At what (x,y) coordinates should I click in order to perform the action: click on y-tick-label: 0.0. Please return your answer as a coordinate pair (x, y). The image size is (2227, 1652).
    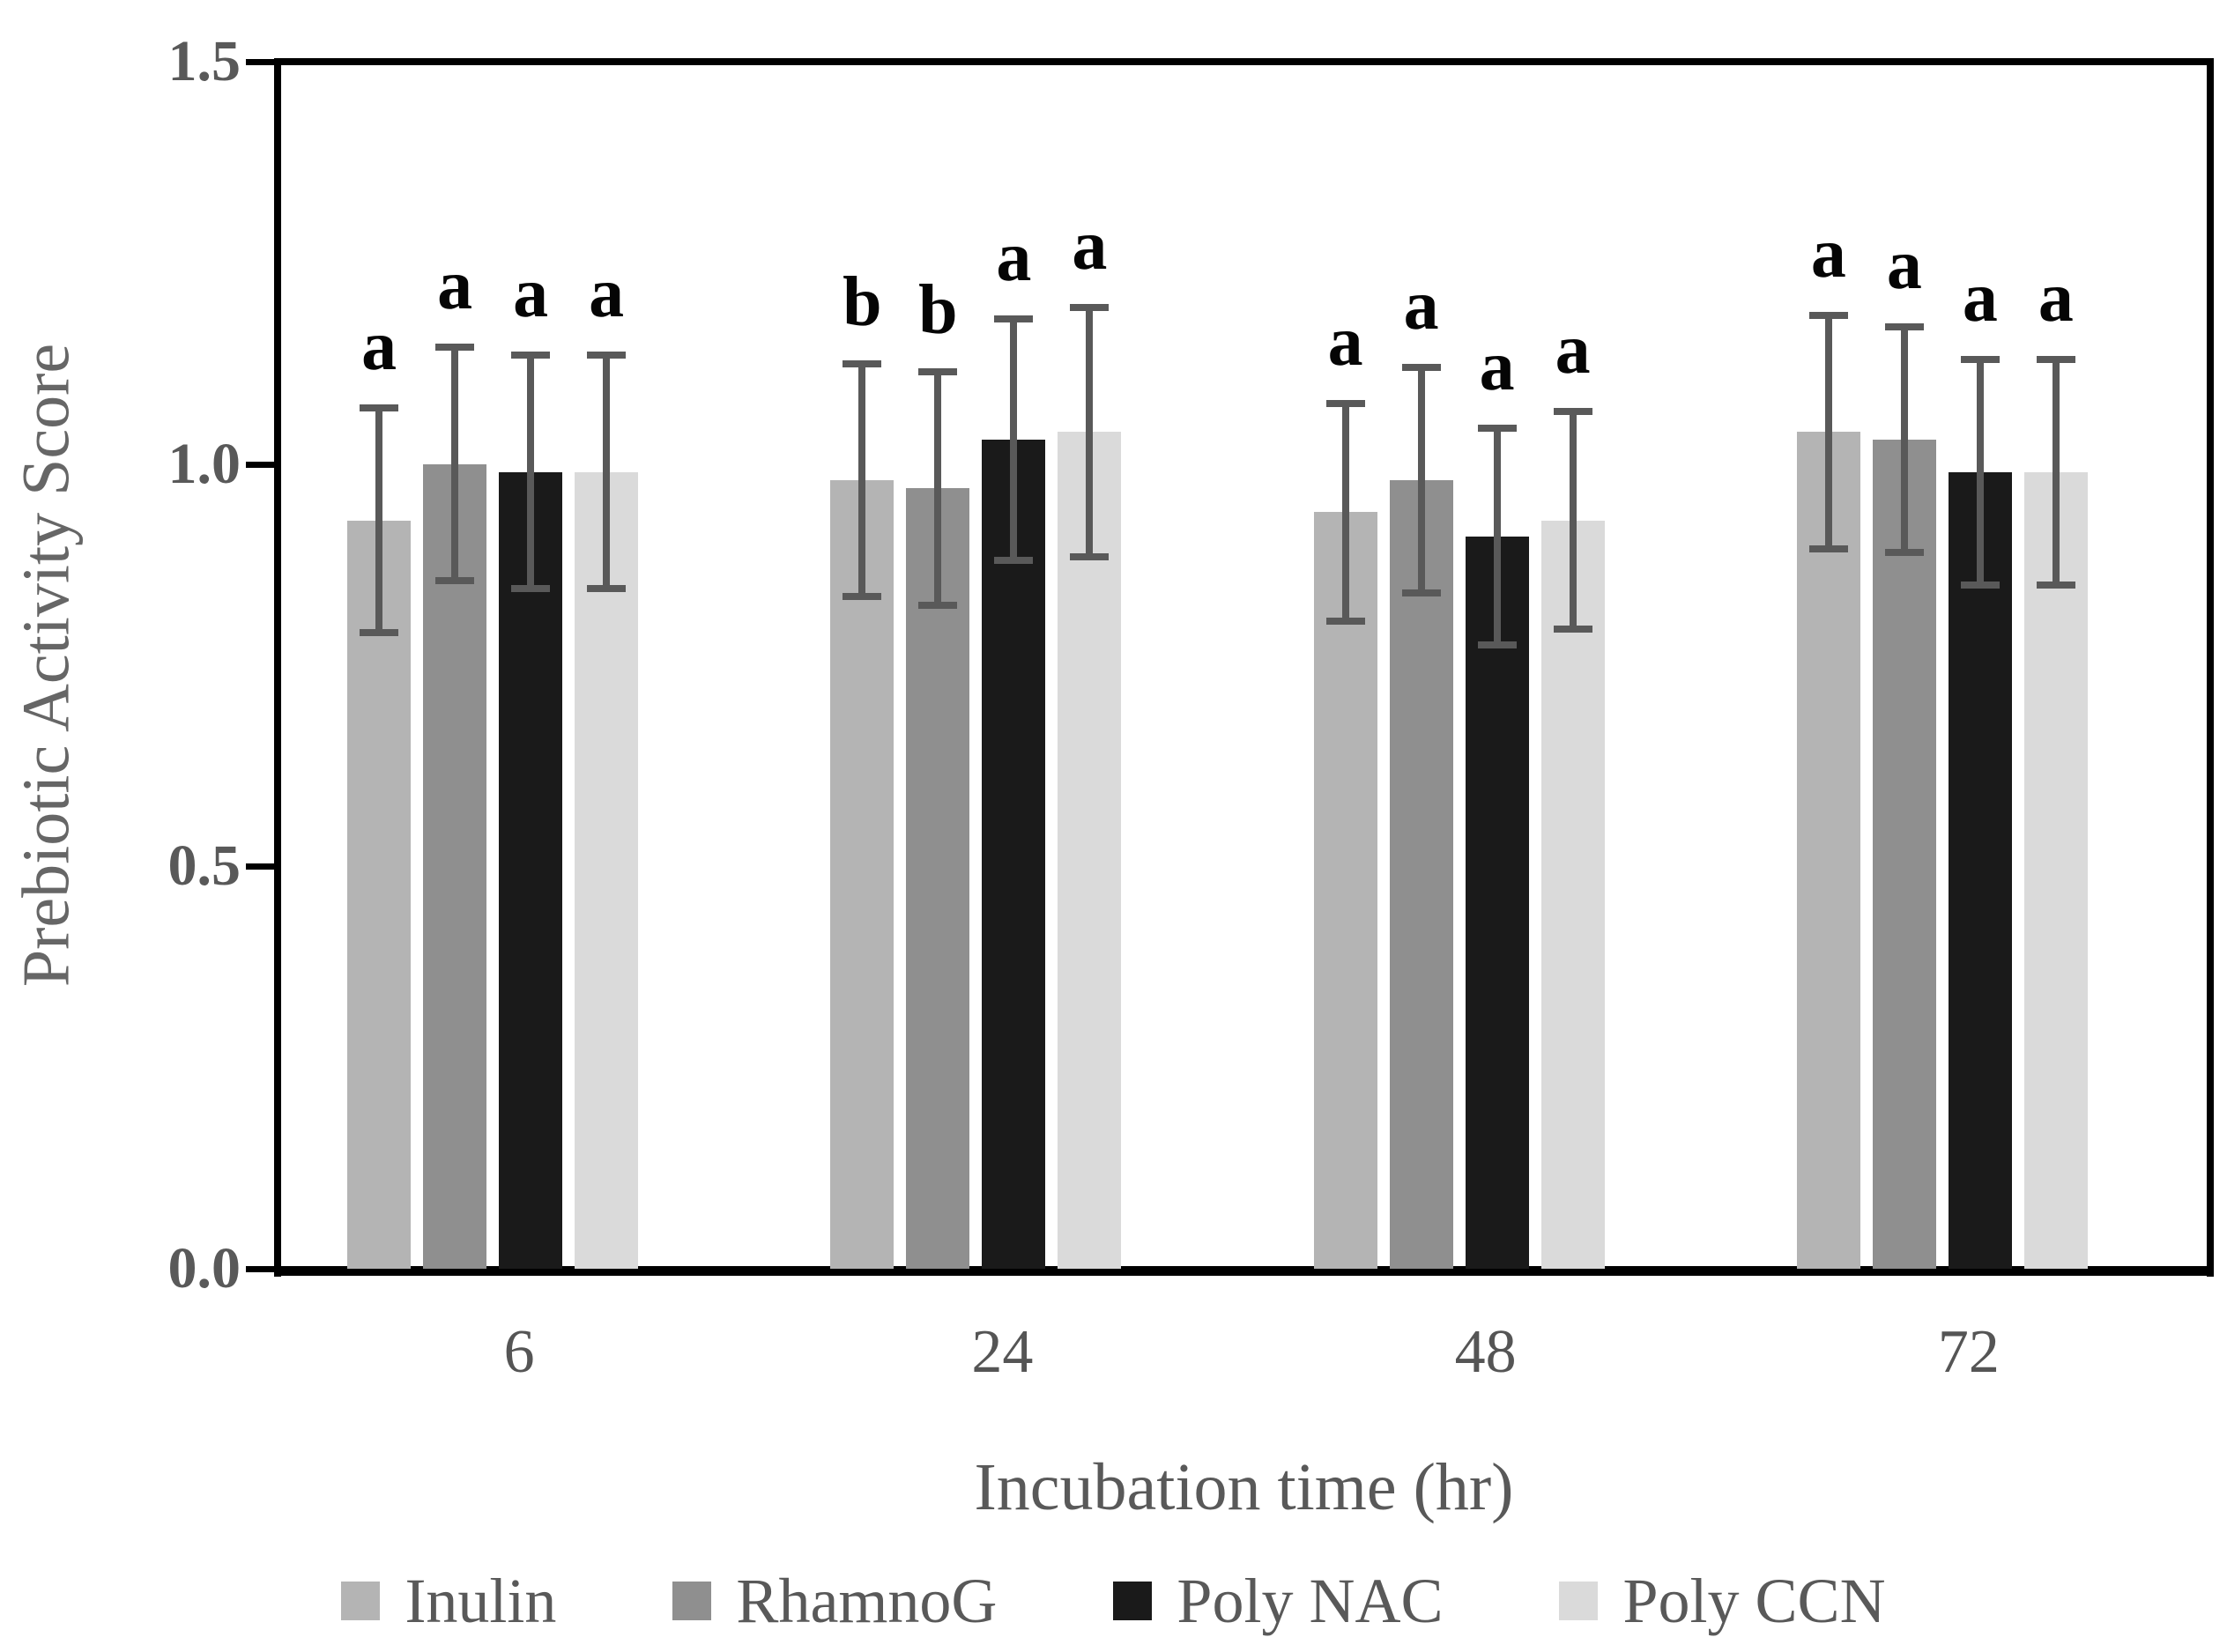
    Looking at the image, I should click on (204, 1268).